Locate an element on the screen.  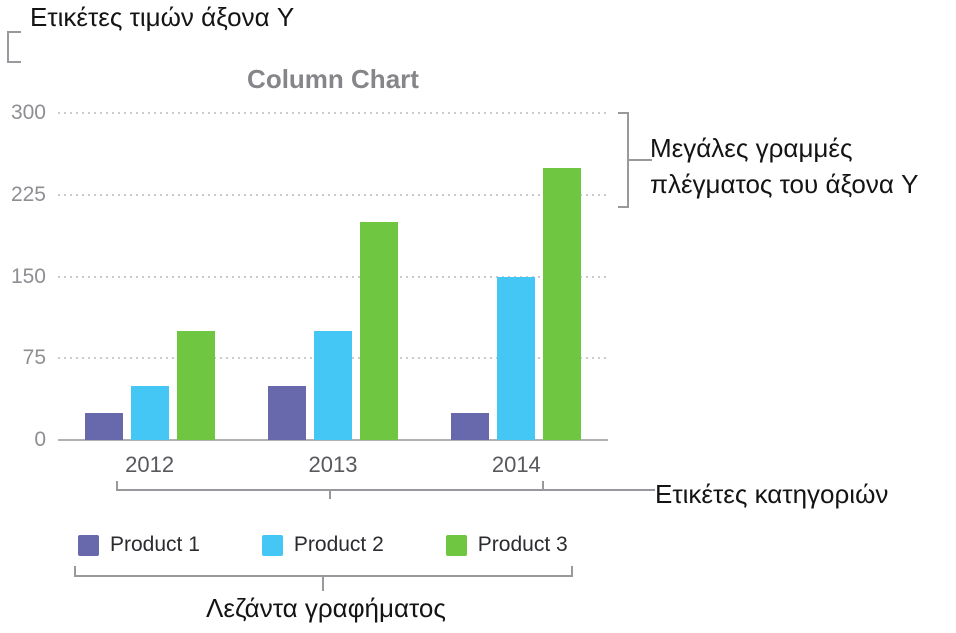
y-axis-tick-label: 75 is located at coordinates (34, 358).